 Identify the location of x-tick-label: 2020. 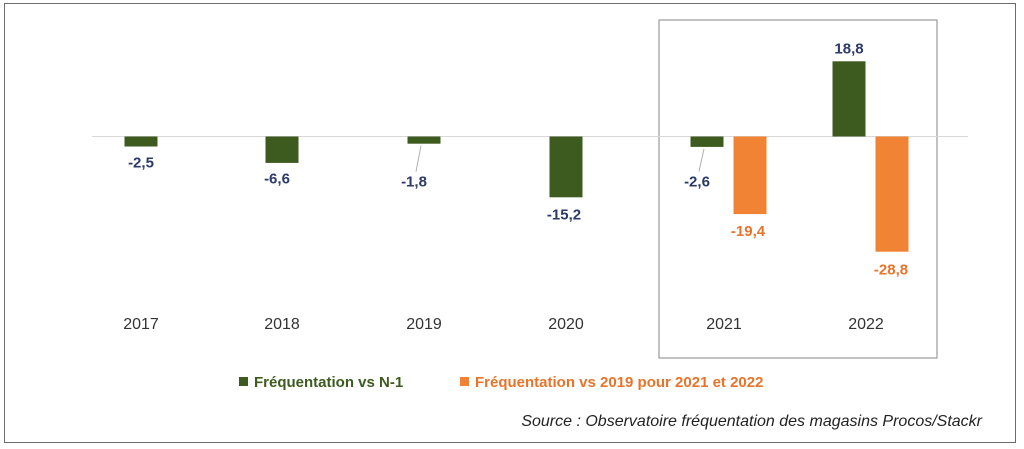
(566, 324).